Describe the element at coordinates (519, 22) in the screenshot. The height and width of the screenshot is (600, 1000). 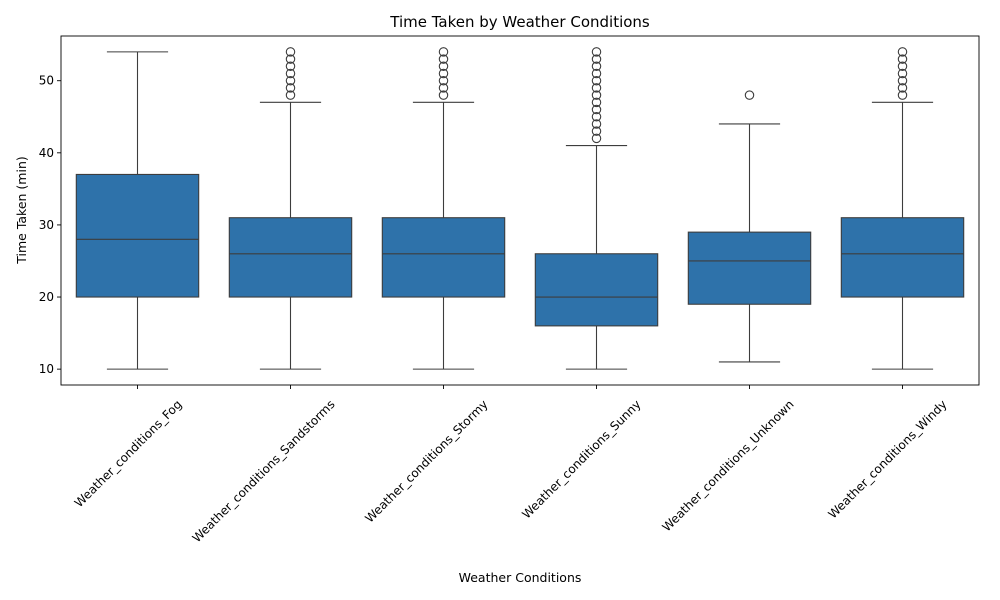
I see `chart-title: Time Taken by Weather Conditions` at that location.